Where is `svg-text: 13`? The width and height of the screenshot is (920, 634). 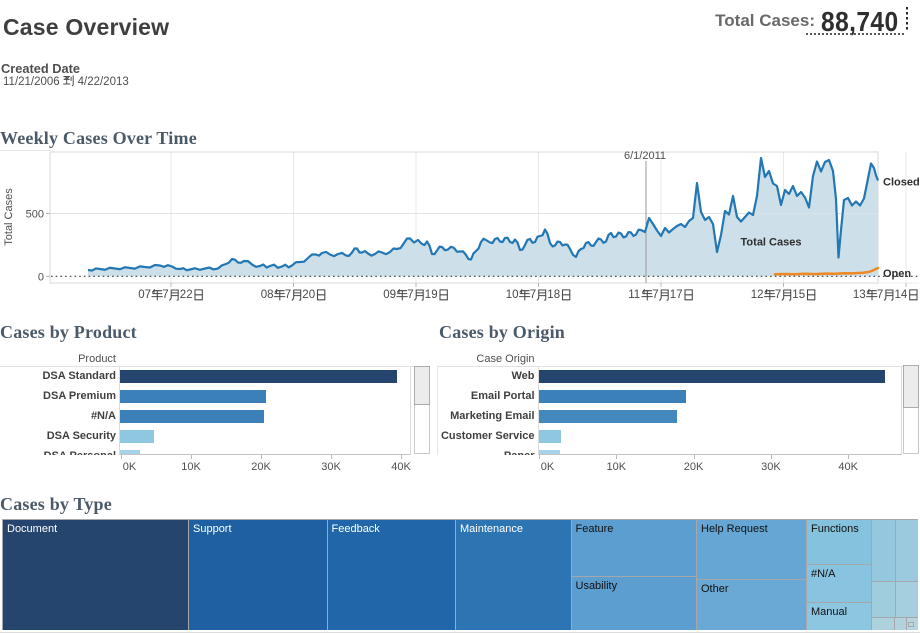 svg-text: 13 is located at coordinates (859, 295).